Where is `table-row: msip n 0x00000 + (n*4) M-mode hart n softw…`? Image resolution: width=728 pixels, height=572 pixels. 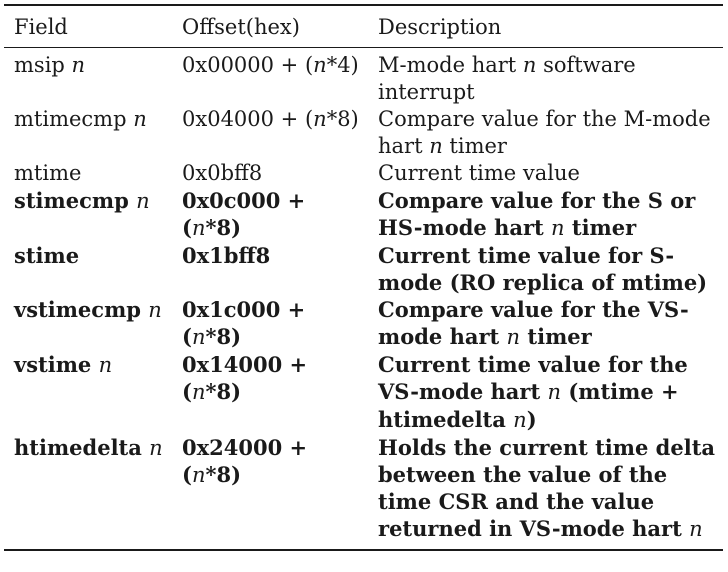 table-row: msip n 0x00000 + (n*4) M-mode hart n softw… is located at coordinates (363, 77).